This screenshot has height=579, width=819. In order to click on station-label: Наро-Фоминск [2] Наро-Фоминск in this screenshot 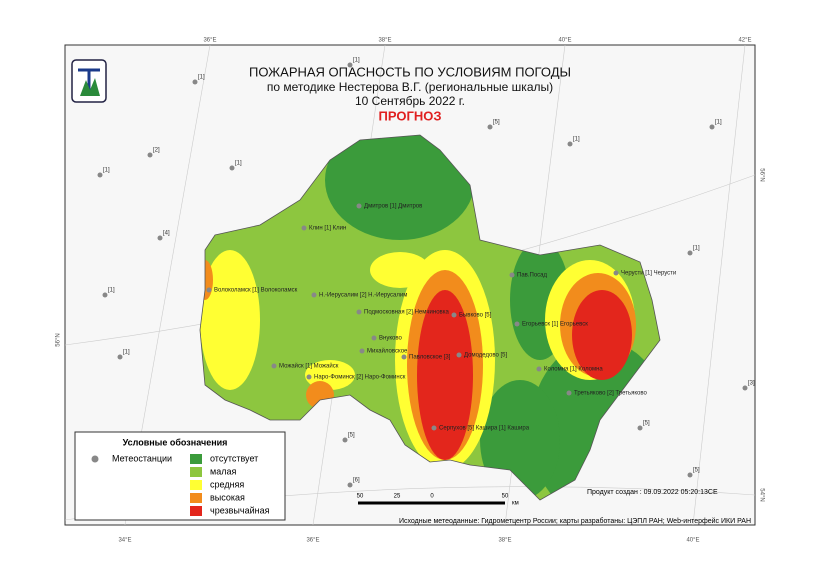, I will do `click(360, 378)`.